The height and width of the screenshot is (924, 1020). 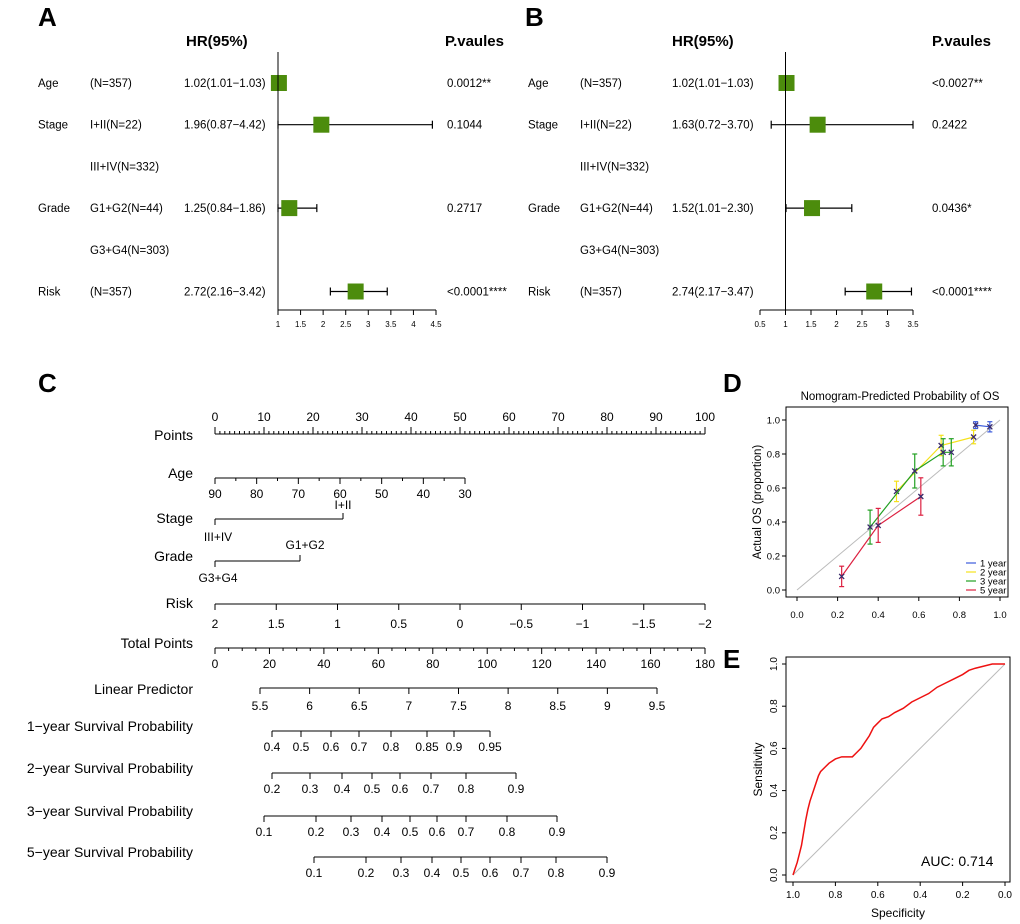 I want to click on nomogram-tick-label: 0.7, so click(x=359, y=747).